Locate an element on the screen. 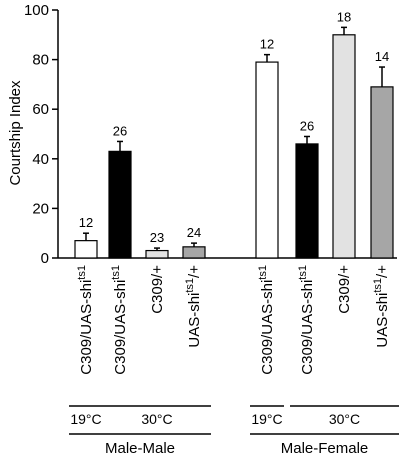  group-label: Male-Female is located at coordinates (325, 448).